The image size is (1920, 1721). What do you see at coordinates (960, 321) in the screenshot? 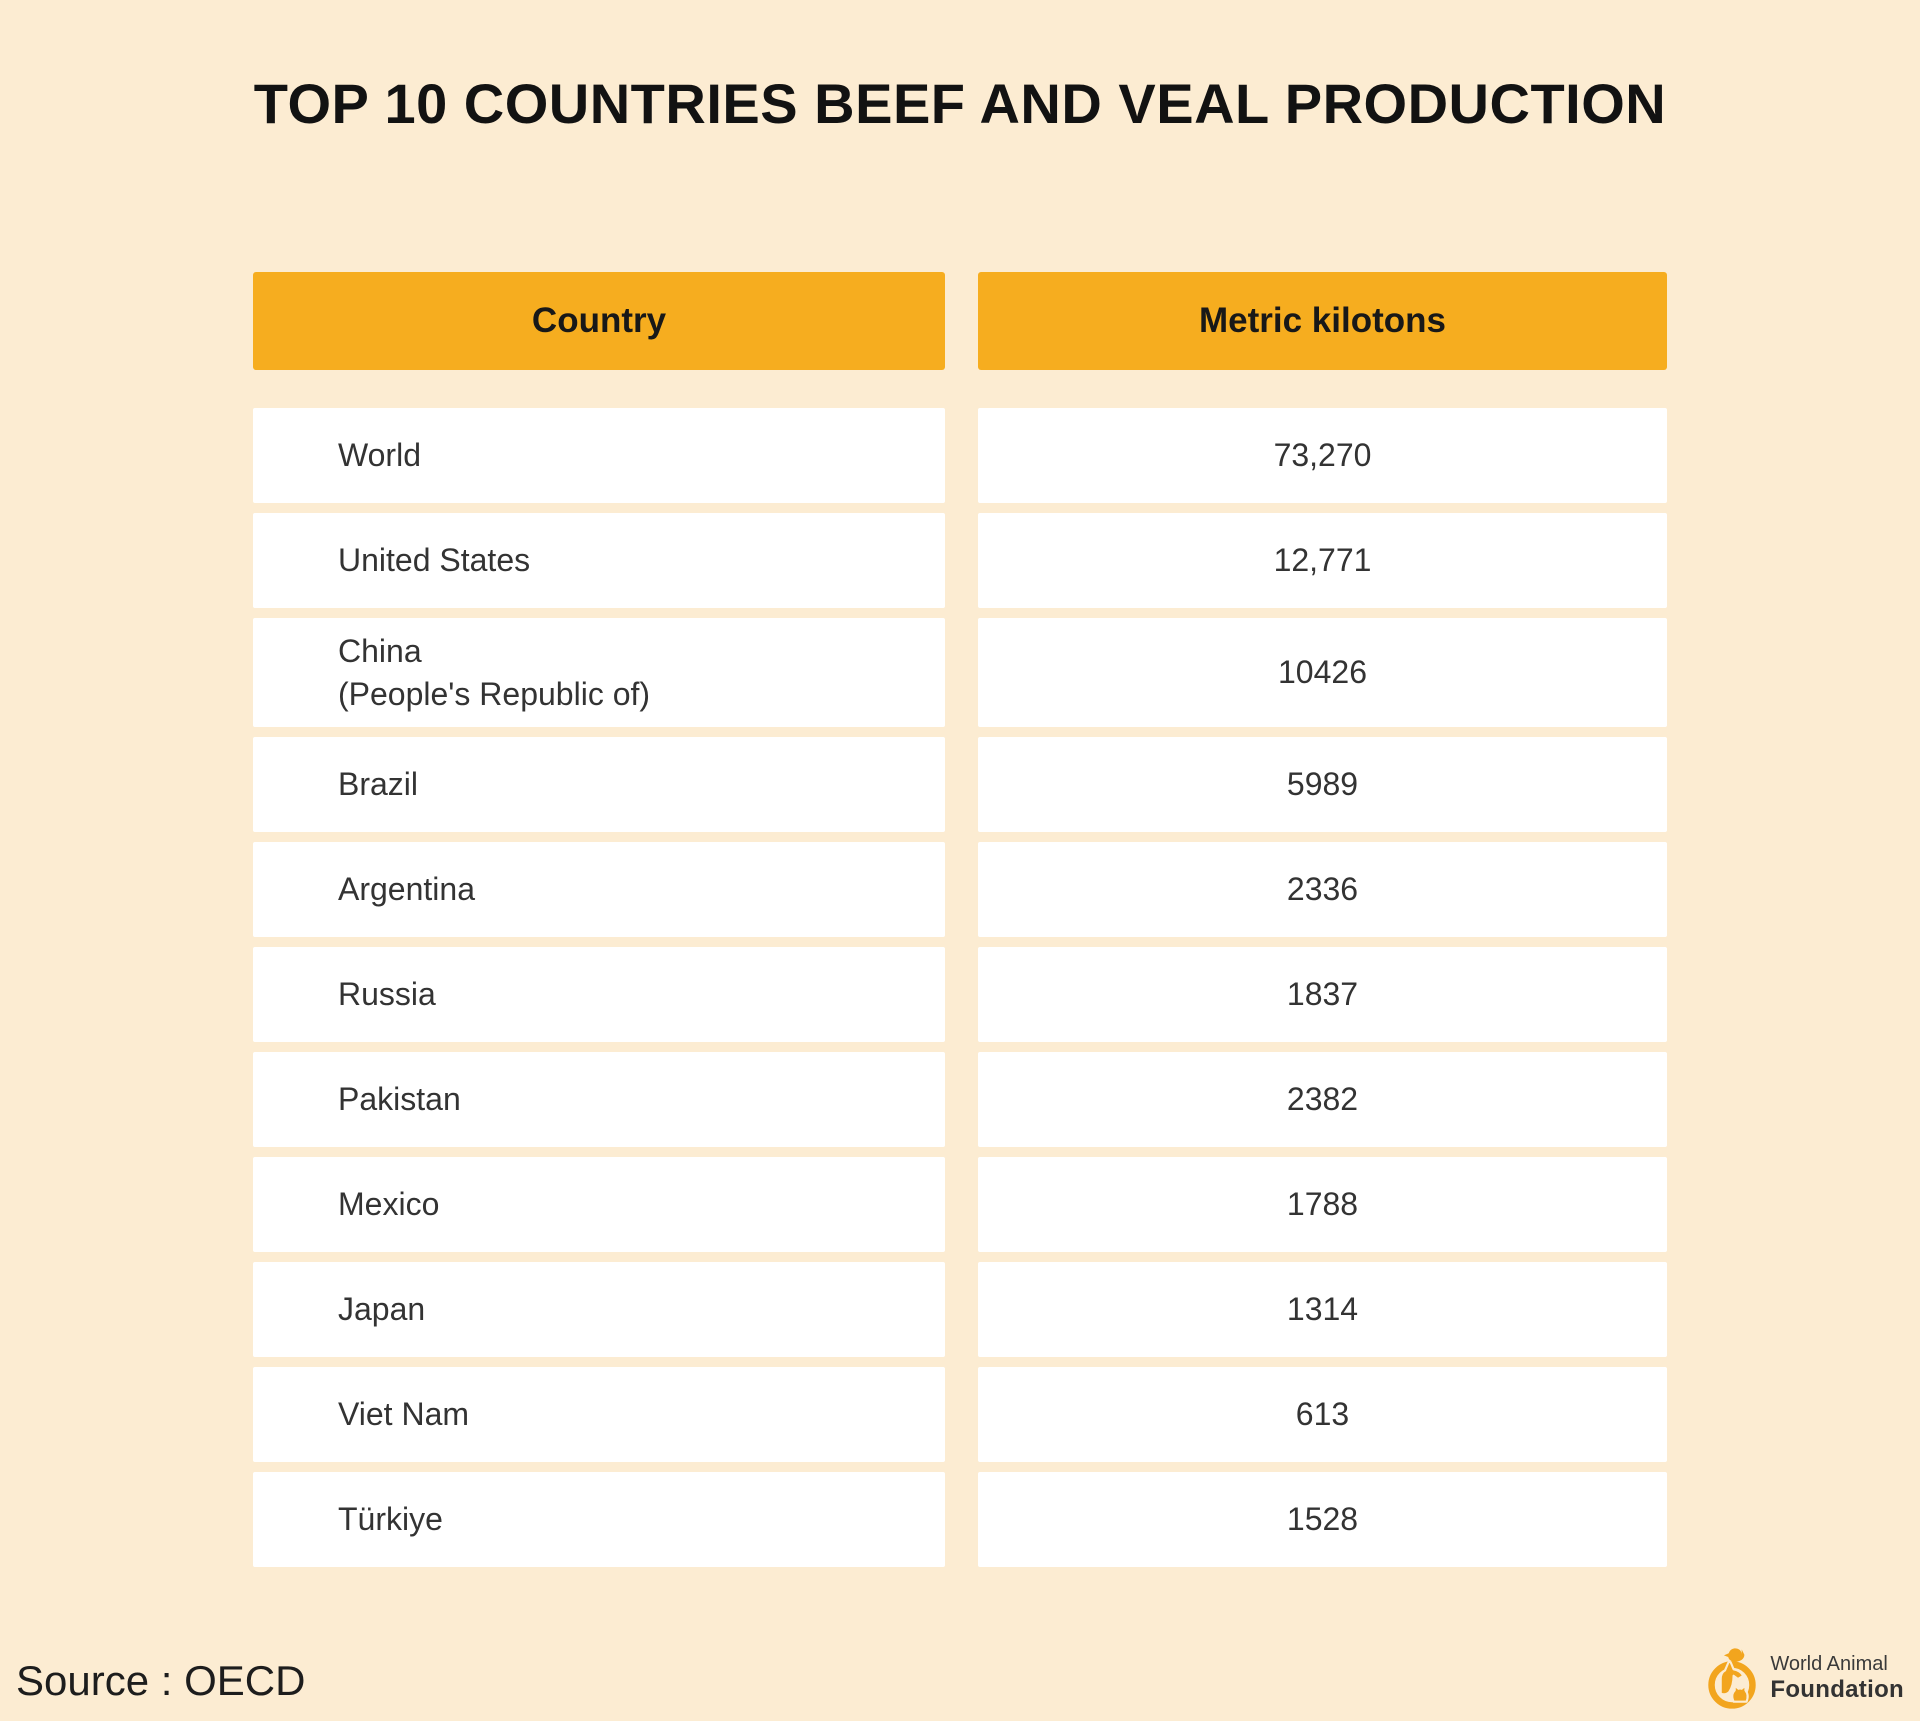
I see `table-header-row: Country Metric kilotons` at bounding box center [960, 321].